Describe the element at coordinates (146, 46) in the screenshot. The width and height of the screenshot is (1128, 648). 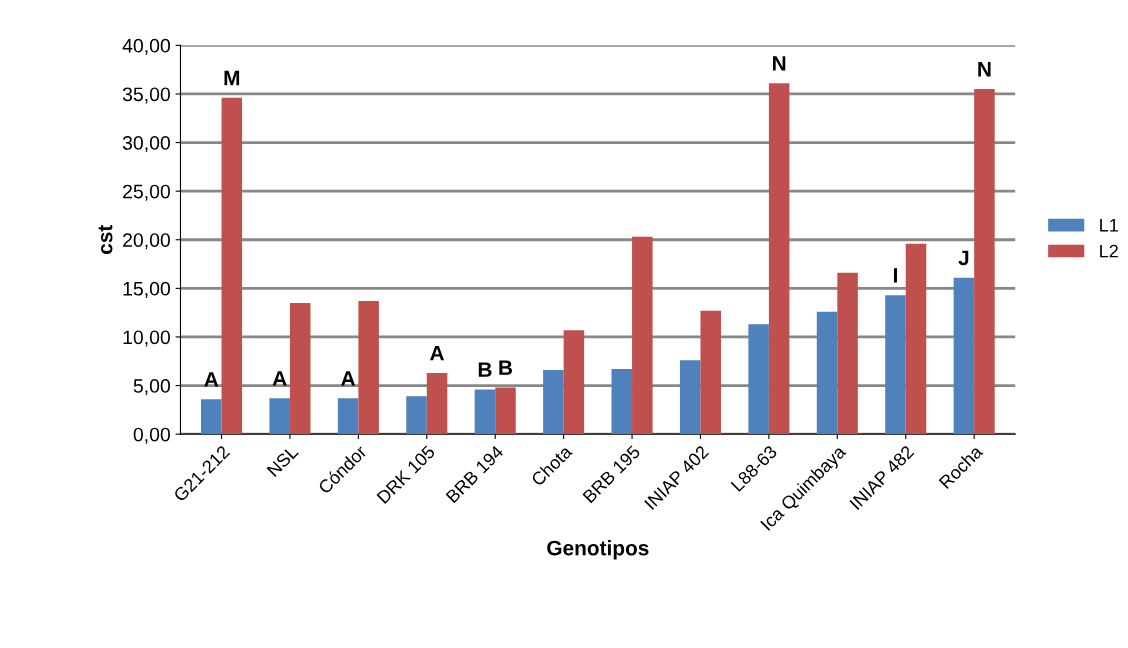
I see `y-tick-label: 40,00` at that location.